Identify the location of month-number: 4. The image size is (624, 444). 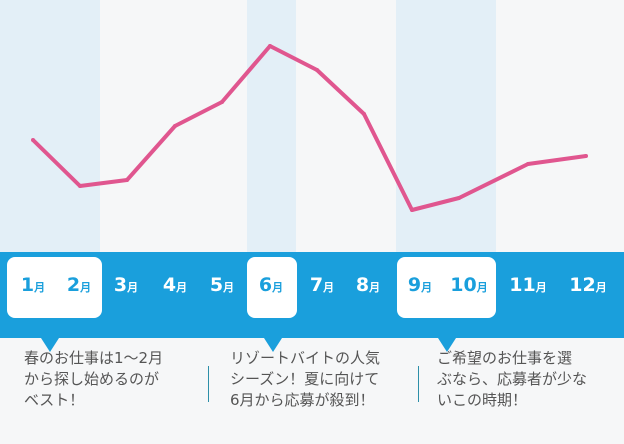
(169, 285).